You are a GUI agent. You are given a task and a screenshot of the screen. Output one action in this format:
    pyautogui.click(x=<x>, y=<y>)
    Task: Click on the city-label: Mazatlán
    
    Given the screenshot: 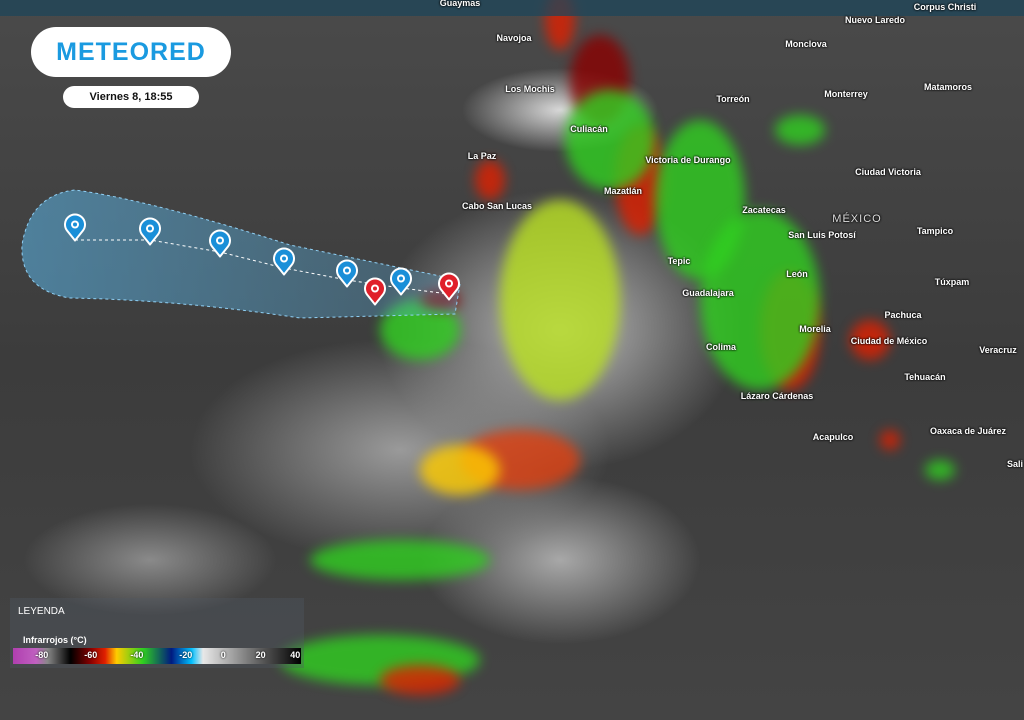 What is the action you would take?
    pyautogui.click(x=623, y=191)
    